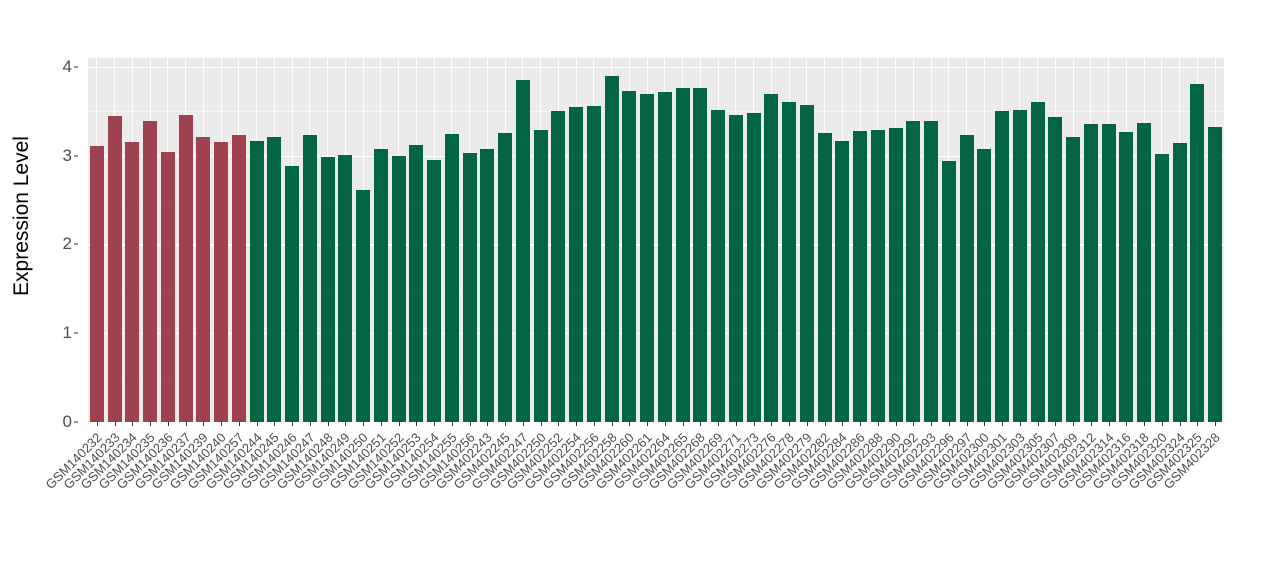 The image size is (1280, 582). I want to click on gridline-major, so click(656, 67).